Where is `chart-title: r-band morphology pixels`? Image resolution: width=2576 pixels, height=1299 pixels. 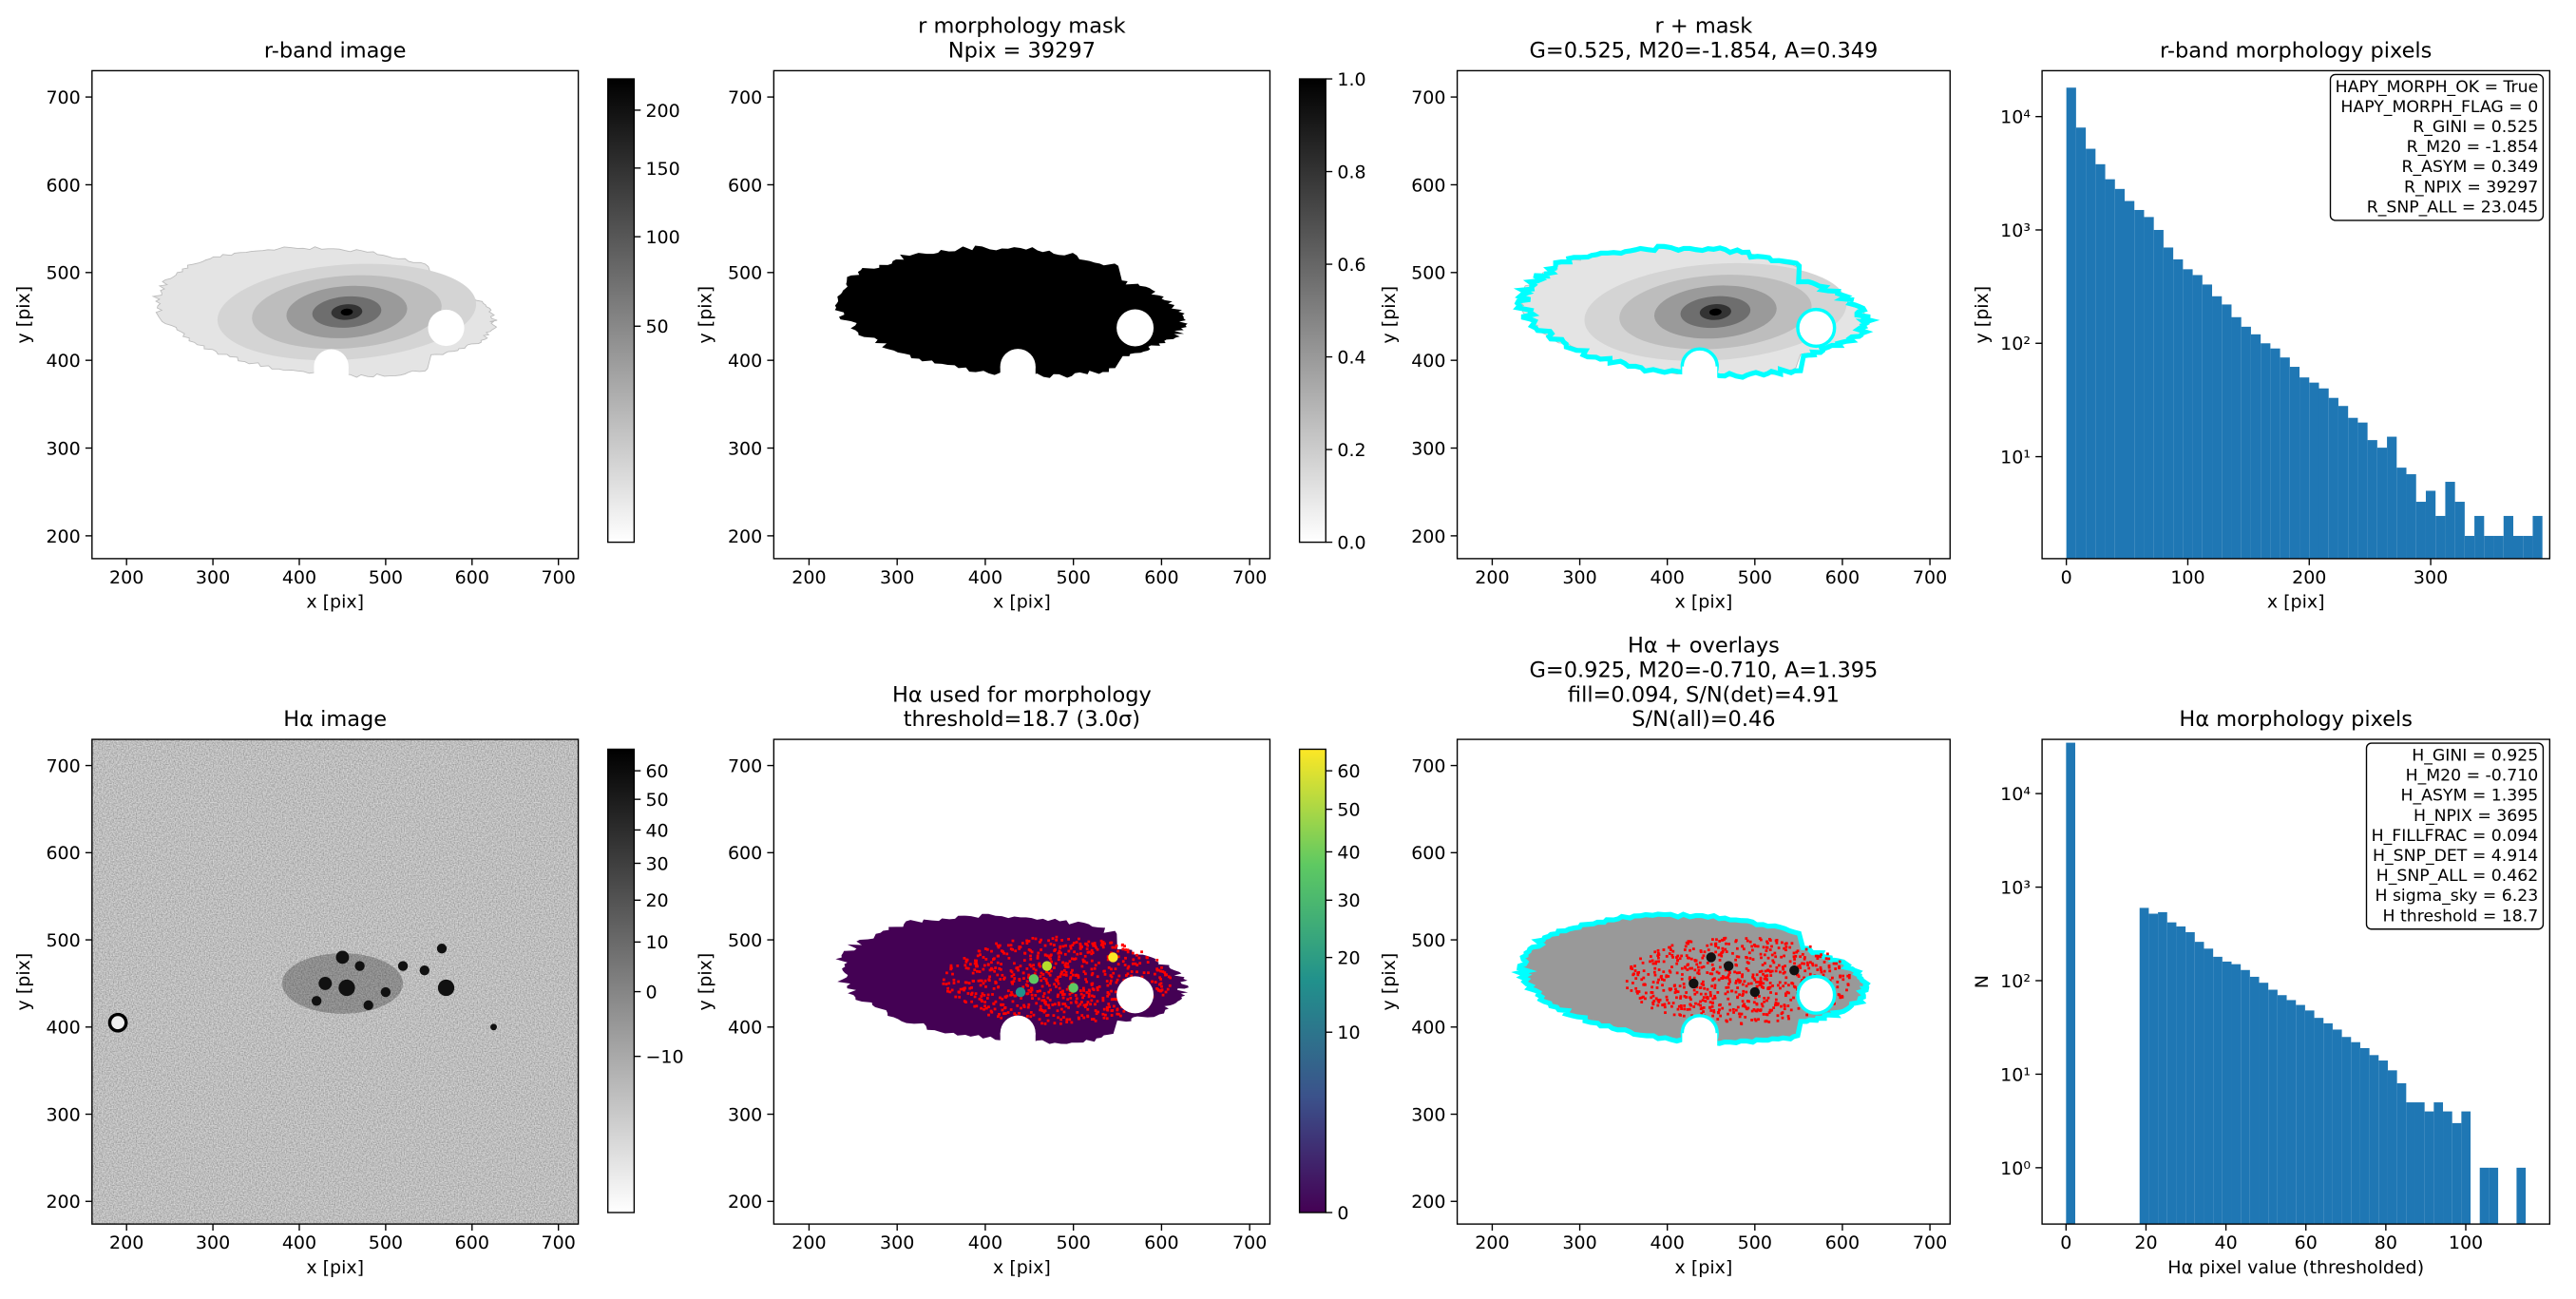
chart-title: r-band morphology pixels is located at coordinates (2296, 52).